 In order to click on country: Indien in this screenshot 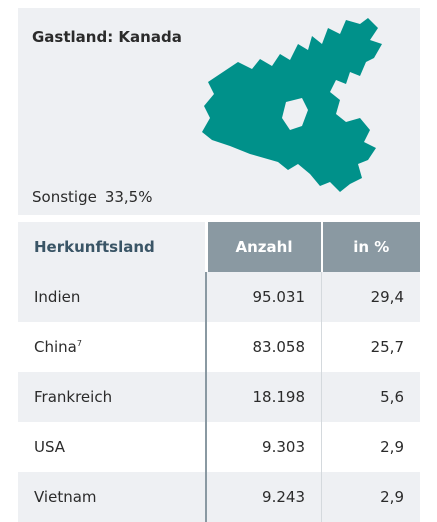, I will do `click(57, 297)`.